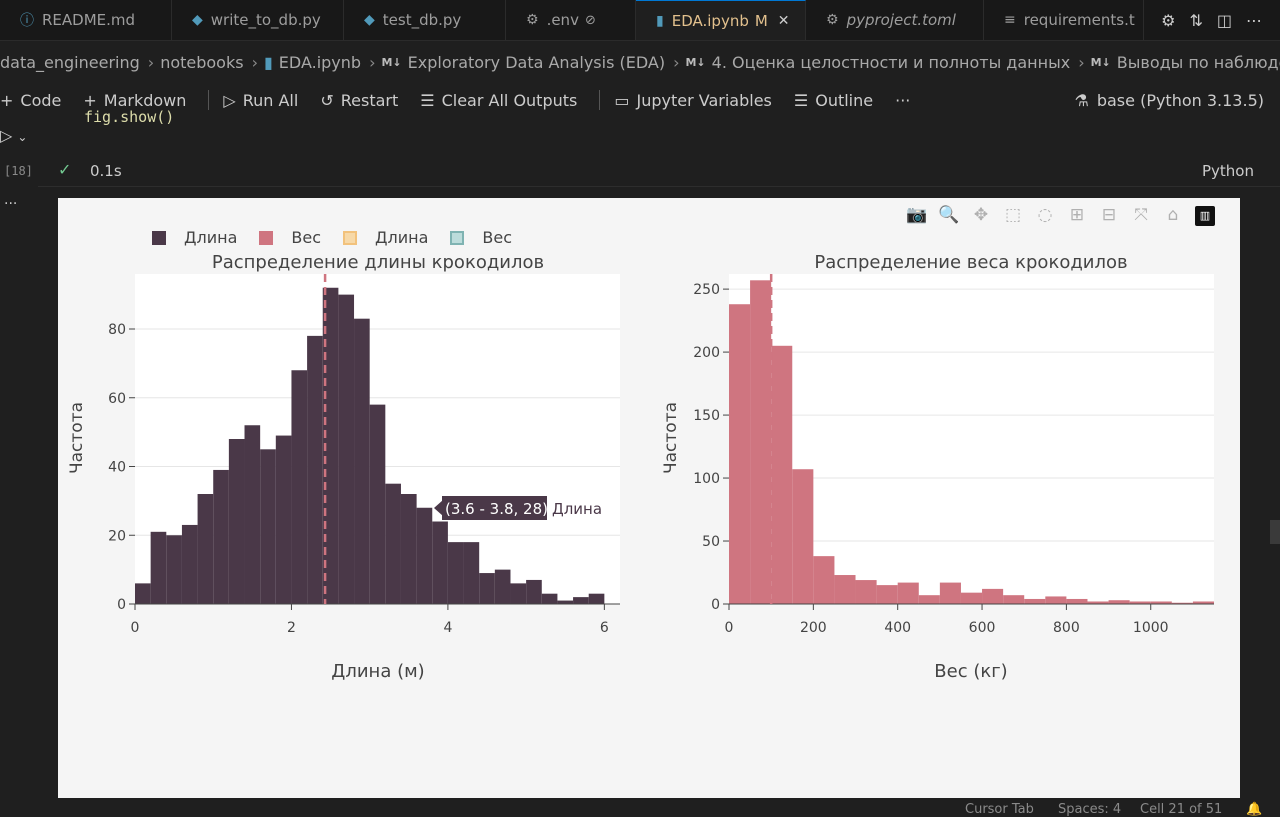 Image resolution: width=1280 pixels, height=817 pixels. I want to click on breadcrumb-item: Выводы по наблюдениям, so click(1198, 62).